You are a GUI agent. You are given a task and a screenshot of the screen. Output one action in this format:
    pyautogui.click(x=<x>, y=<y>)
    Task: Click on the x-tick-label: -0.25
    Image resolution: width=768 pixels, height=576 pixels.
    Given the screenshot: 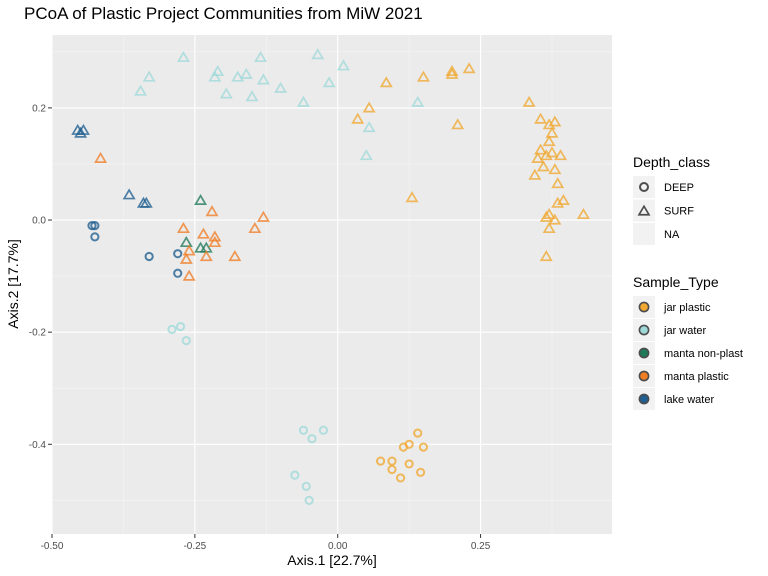 What is the action you would take?
    pyautogui.click(x=194, y=546)
    